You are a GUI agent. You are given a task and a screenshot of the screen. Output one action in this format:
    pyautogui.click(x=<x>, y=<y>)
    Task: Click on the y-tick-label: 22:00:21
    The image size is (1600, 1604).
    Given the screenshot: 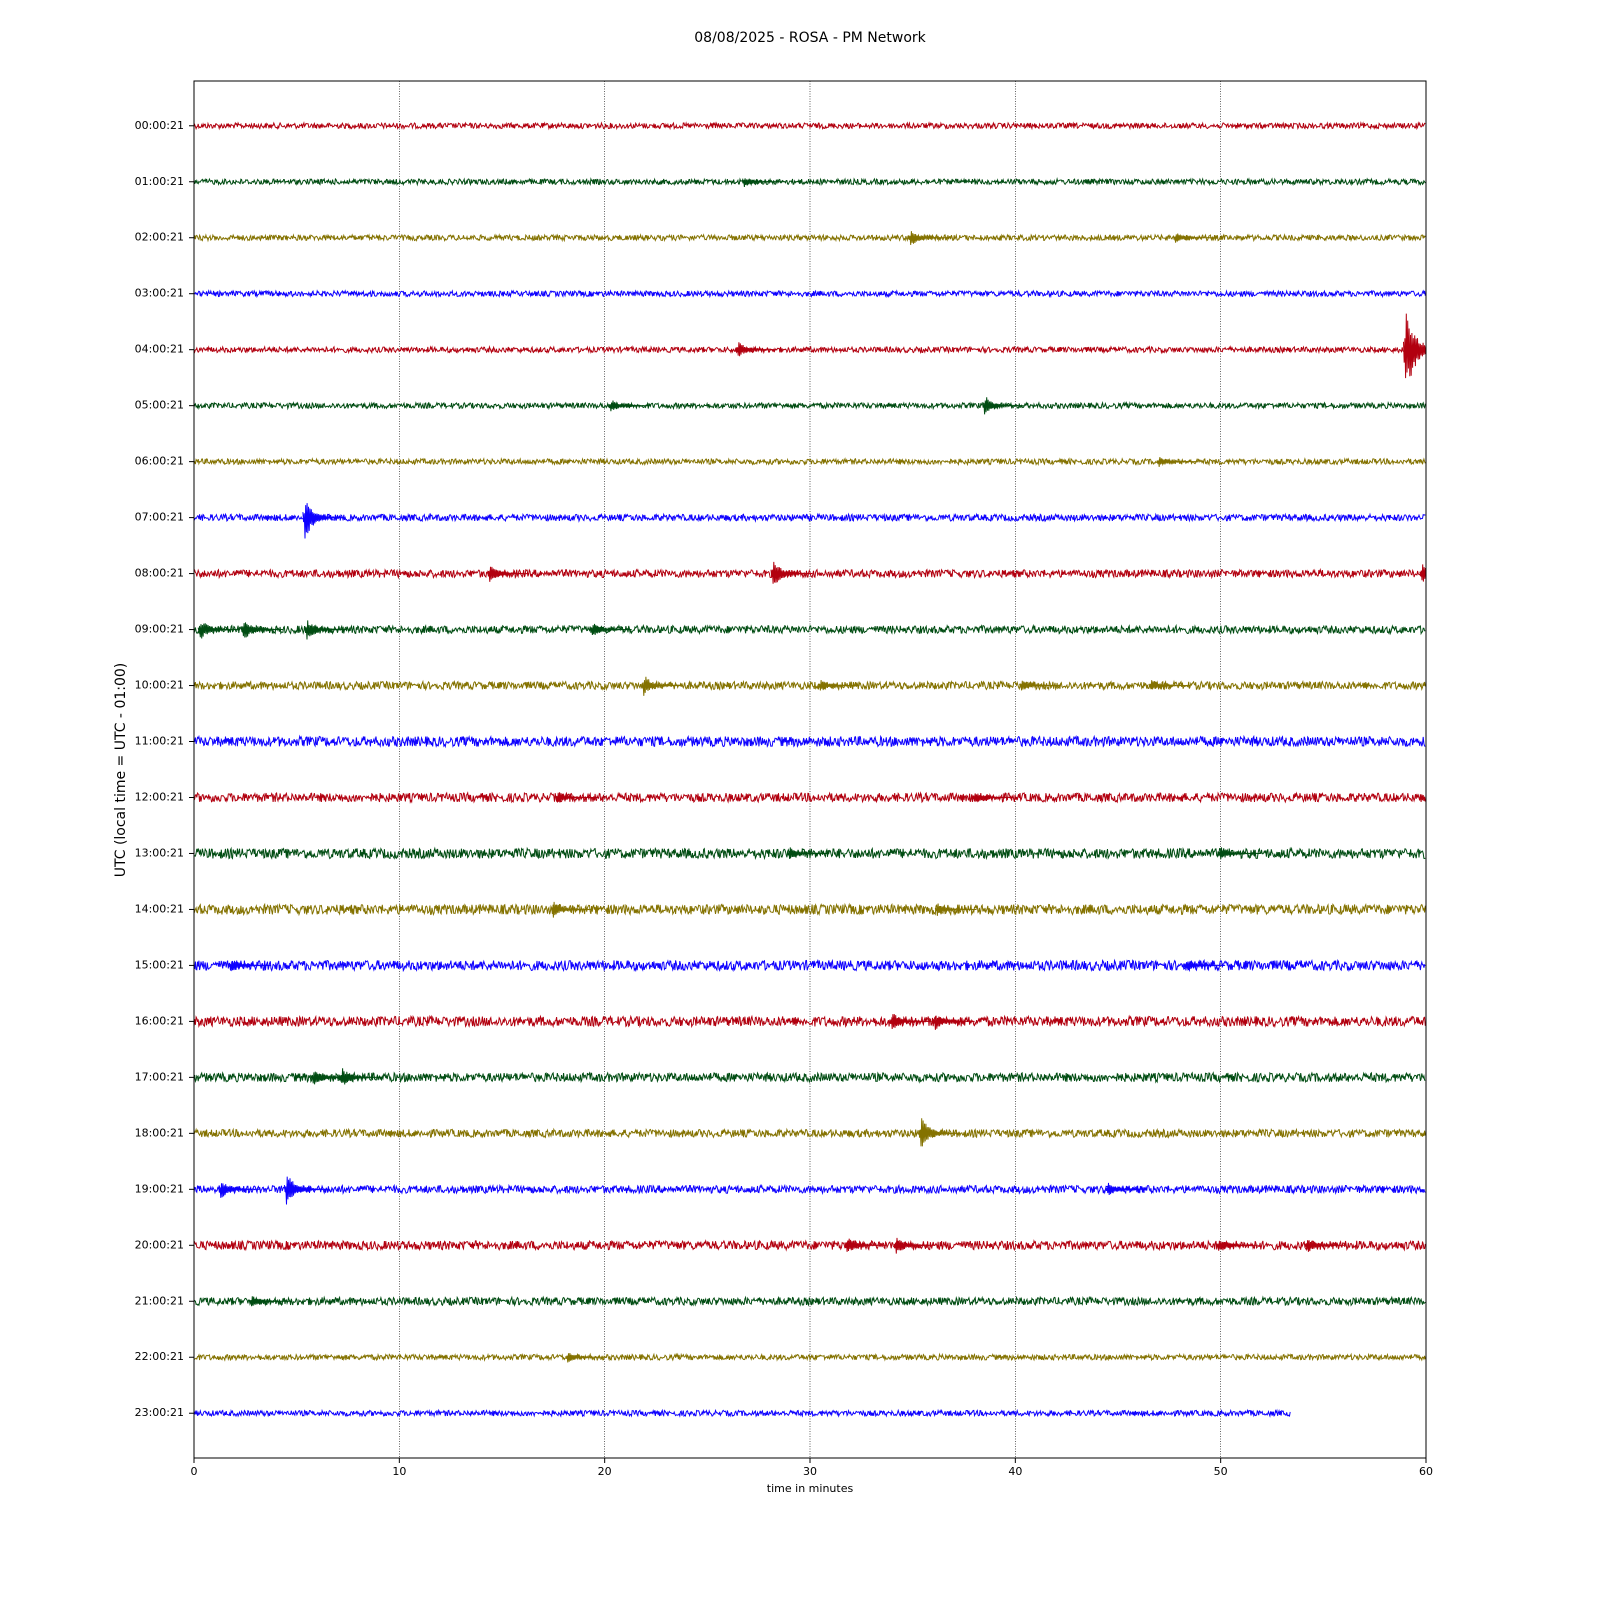 What is the action you would take?
    pyautogui.click(x=159, y=1356)
    